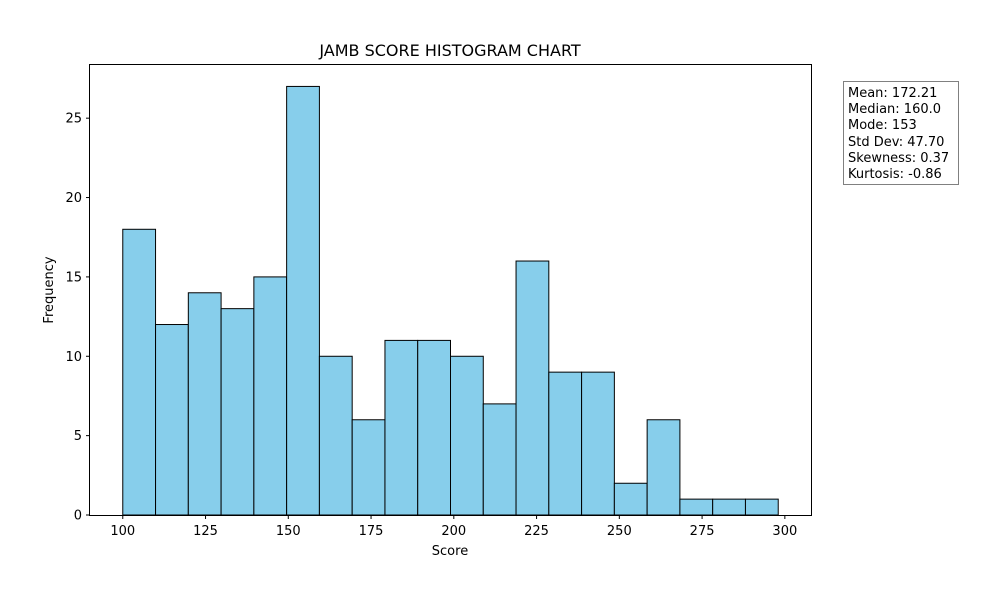 The image size is (1000, 600). I want to click on x-tick-label: 125, so click(205, 531).